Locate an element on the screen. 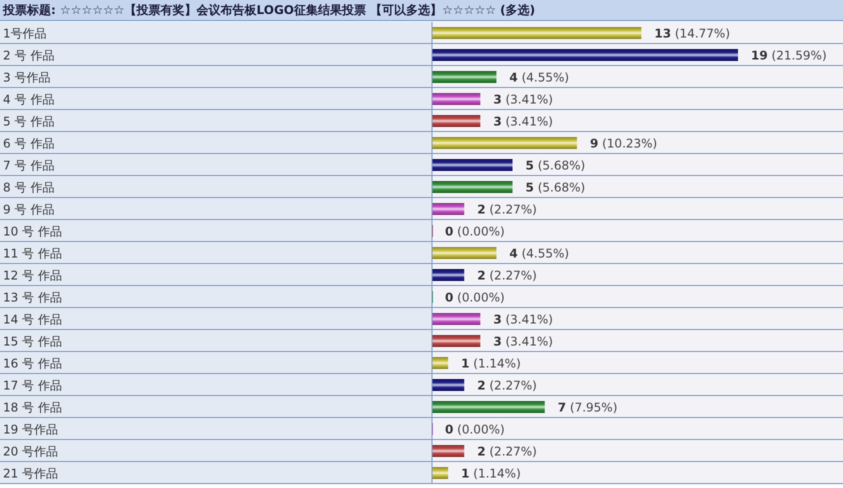  y-tick-label: 19 号作品 is located at coordinates (30, 429).